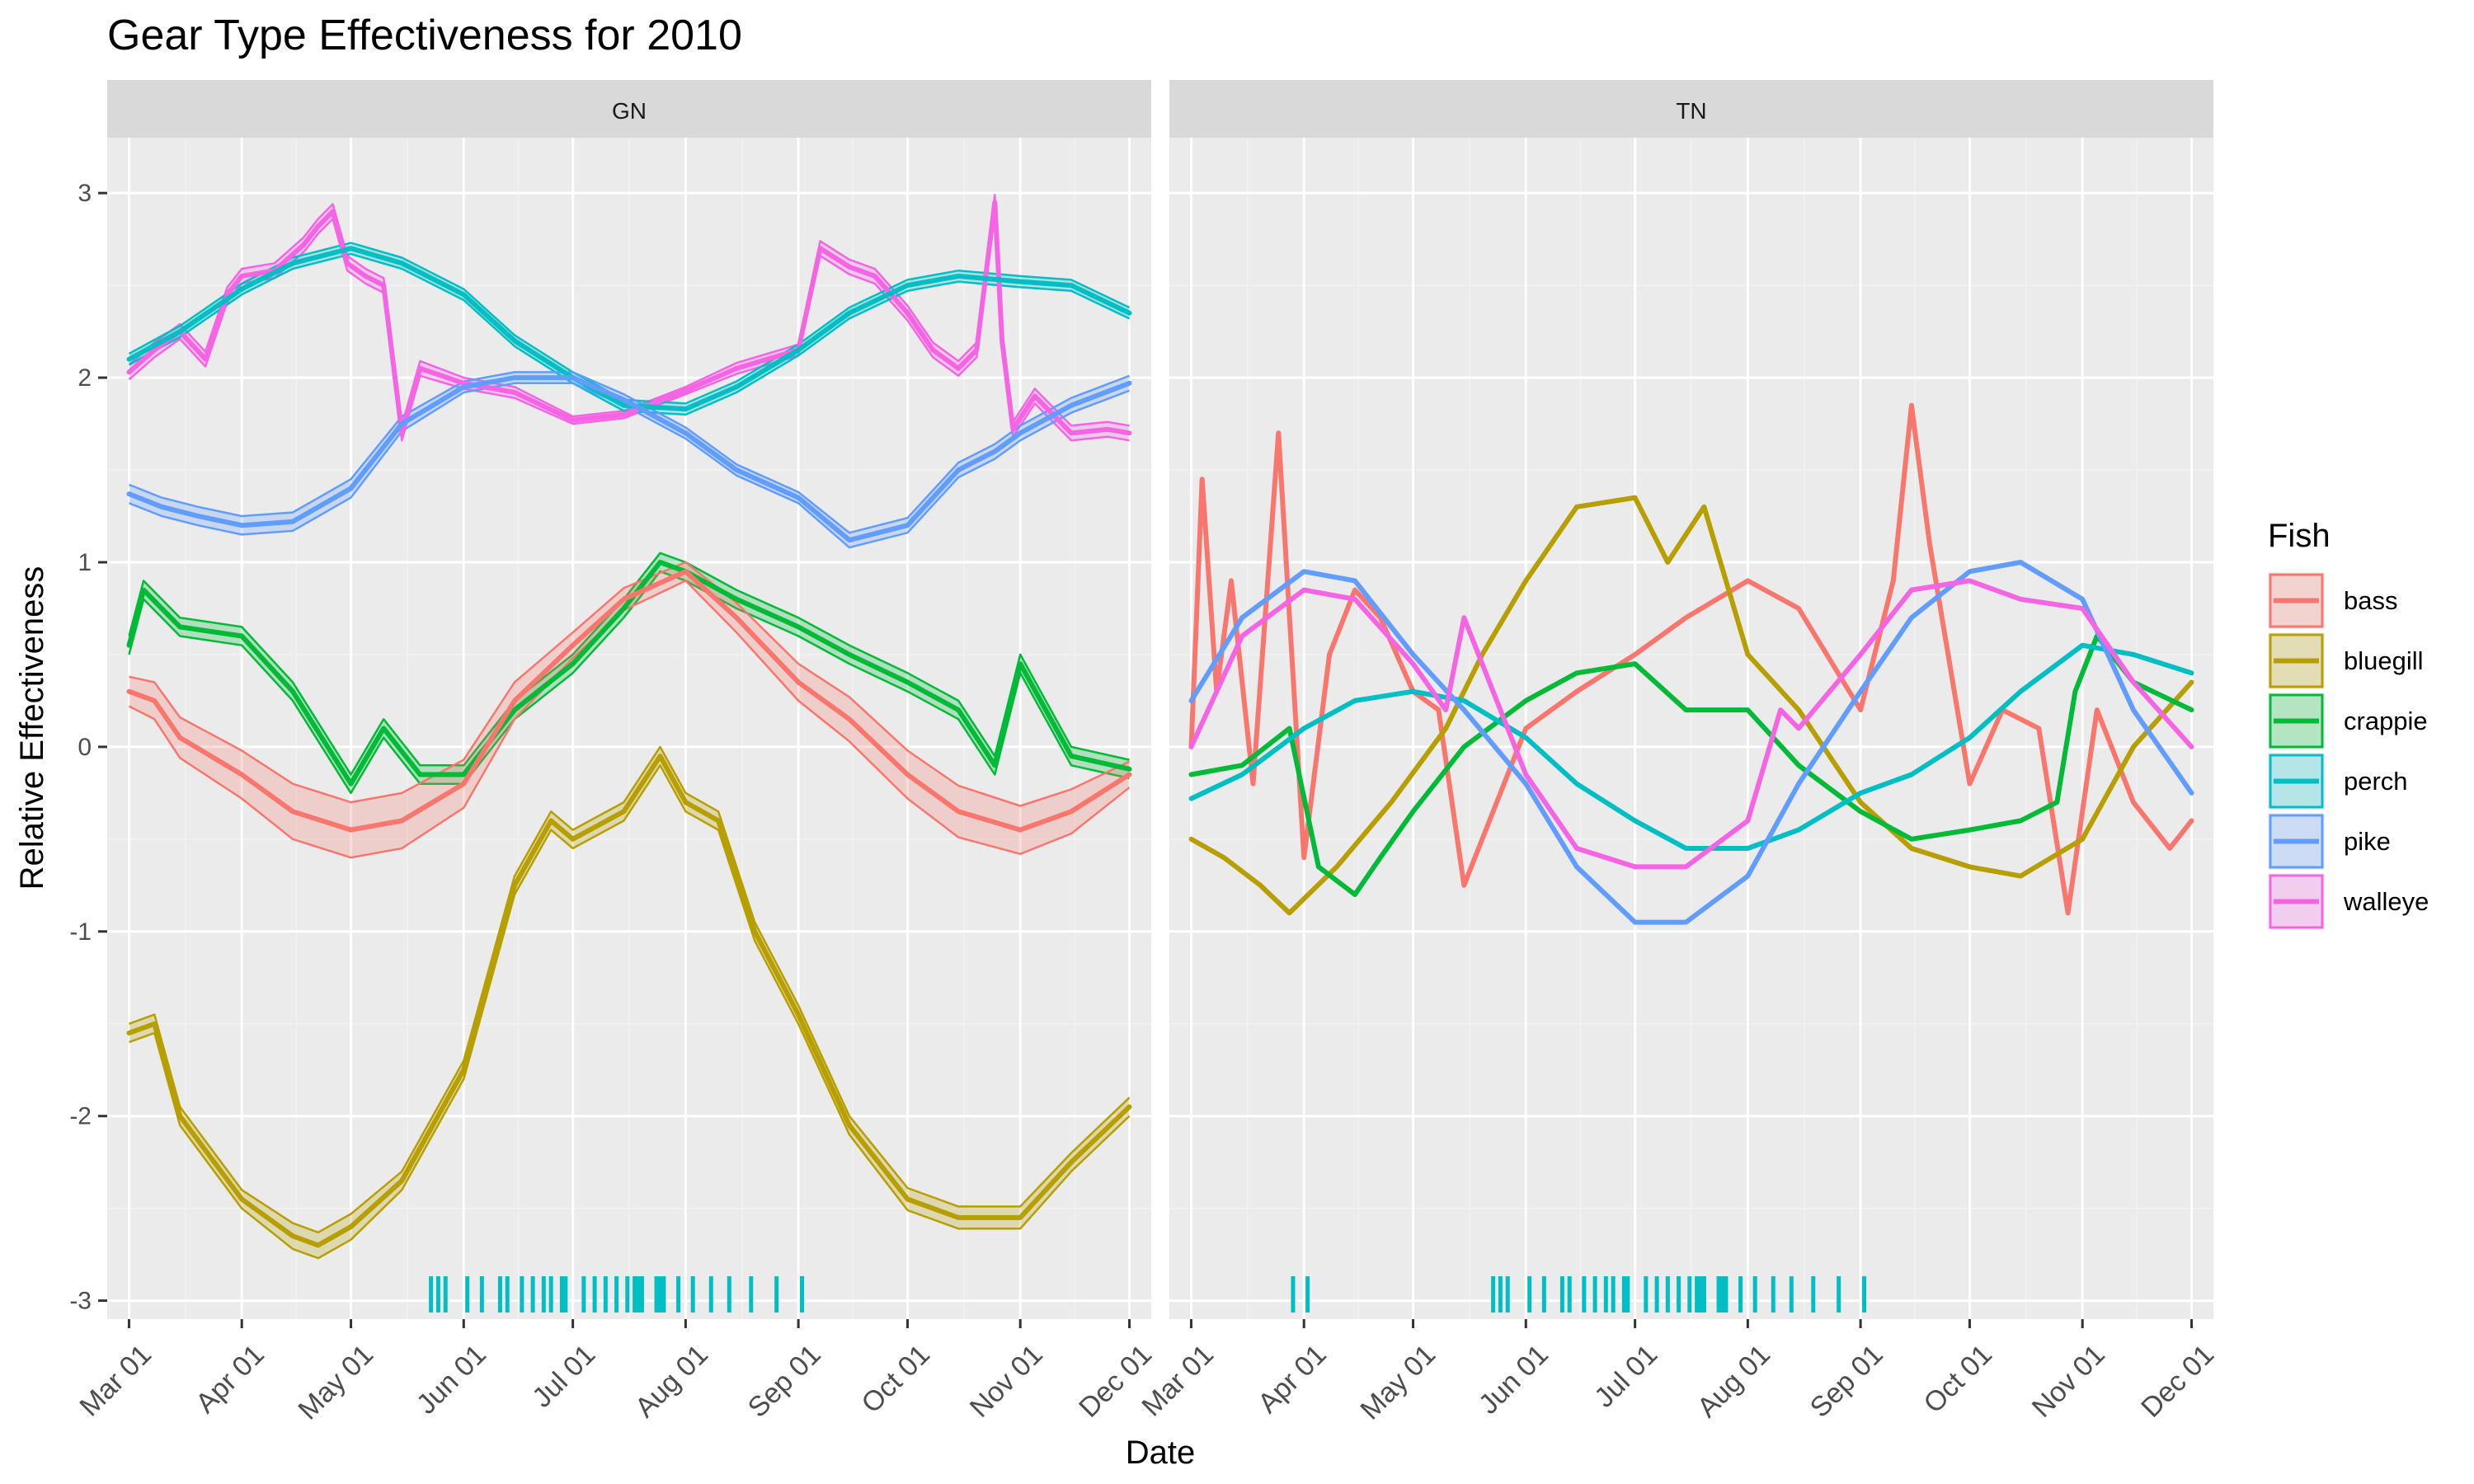  What do you see at coordinates (2338, 781) in the screenshot?
I see `legend-item-perch: perch` at bounding box center [2338, 781].